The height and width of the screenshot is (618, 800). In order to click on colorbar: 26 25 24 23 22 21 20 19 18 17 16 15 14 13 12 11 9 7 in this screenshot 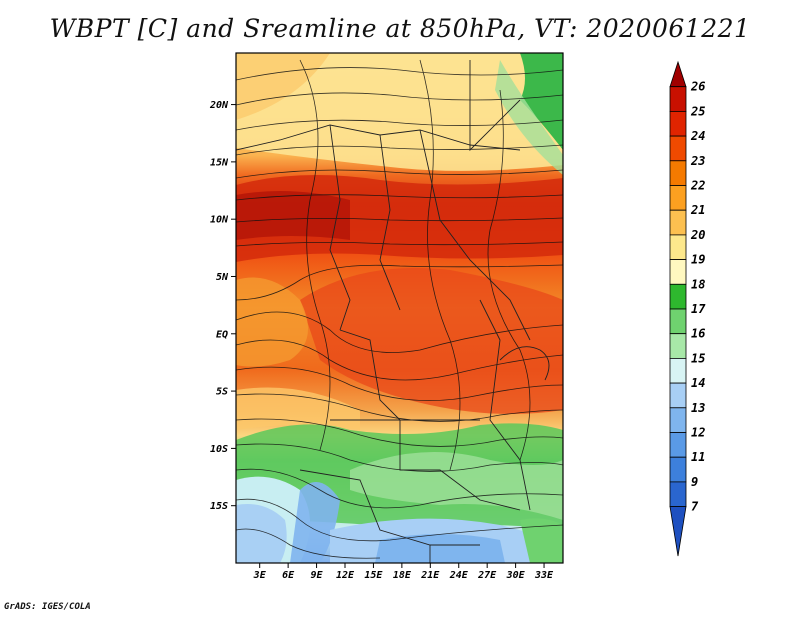, I will do `click(687, 308)`.